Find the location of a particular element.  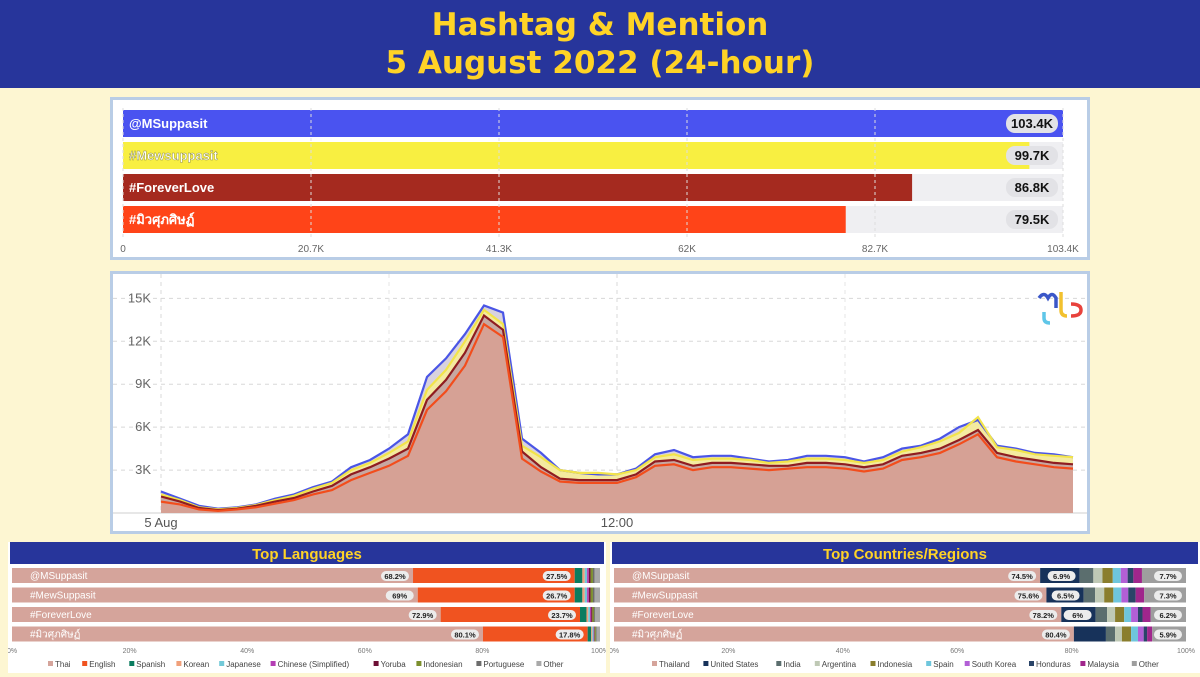

y-tick-label: 6K is located at coordinates (143, 426).